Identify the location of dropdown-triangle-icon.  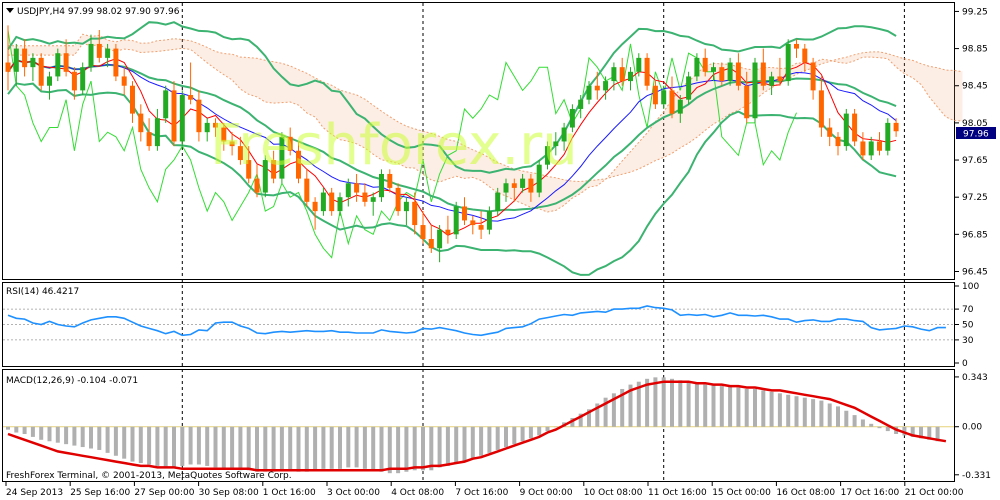
(10, 10).